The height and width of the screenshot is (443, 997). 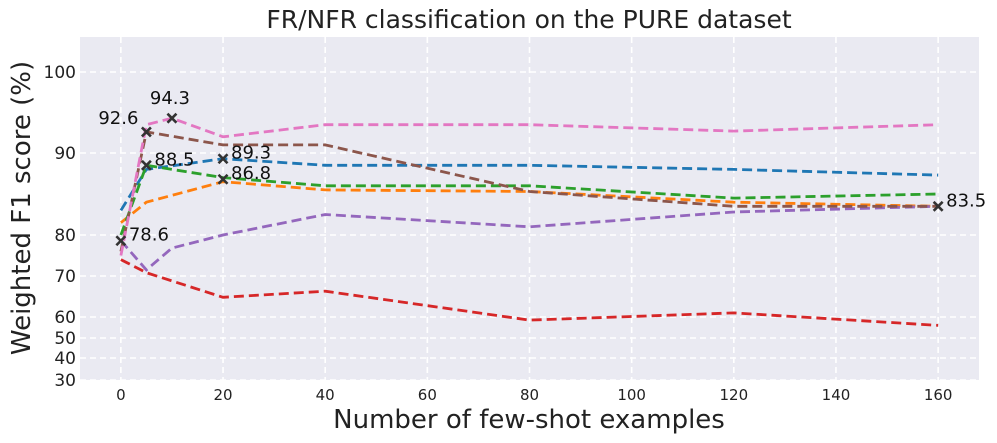 I want to click on y-tick-label: 90, so click(x=65, y=154).